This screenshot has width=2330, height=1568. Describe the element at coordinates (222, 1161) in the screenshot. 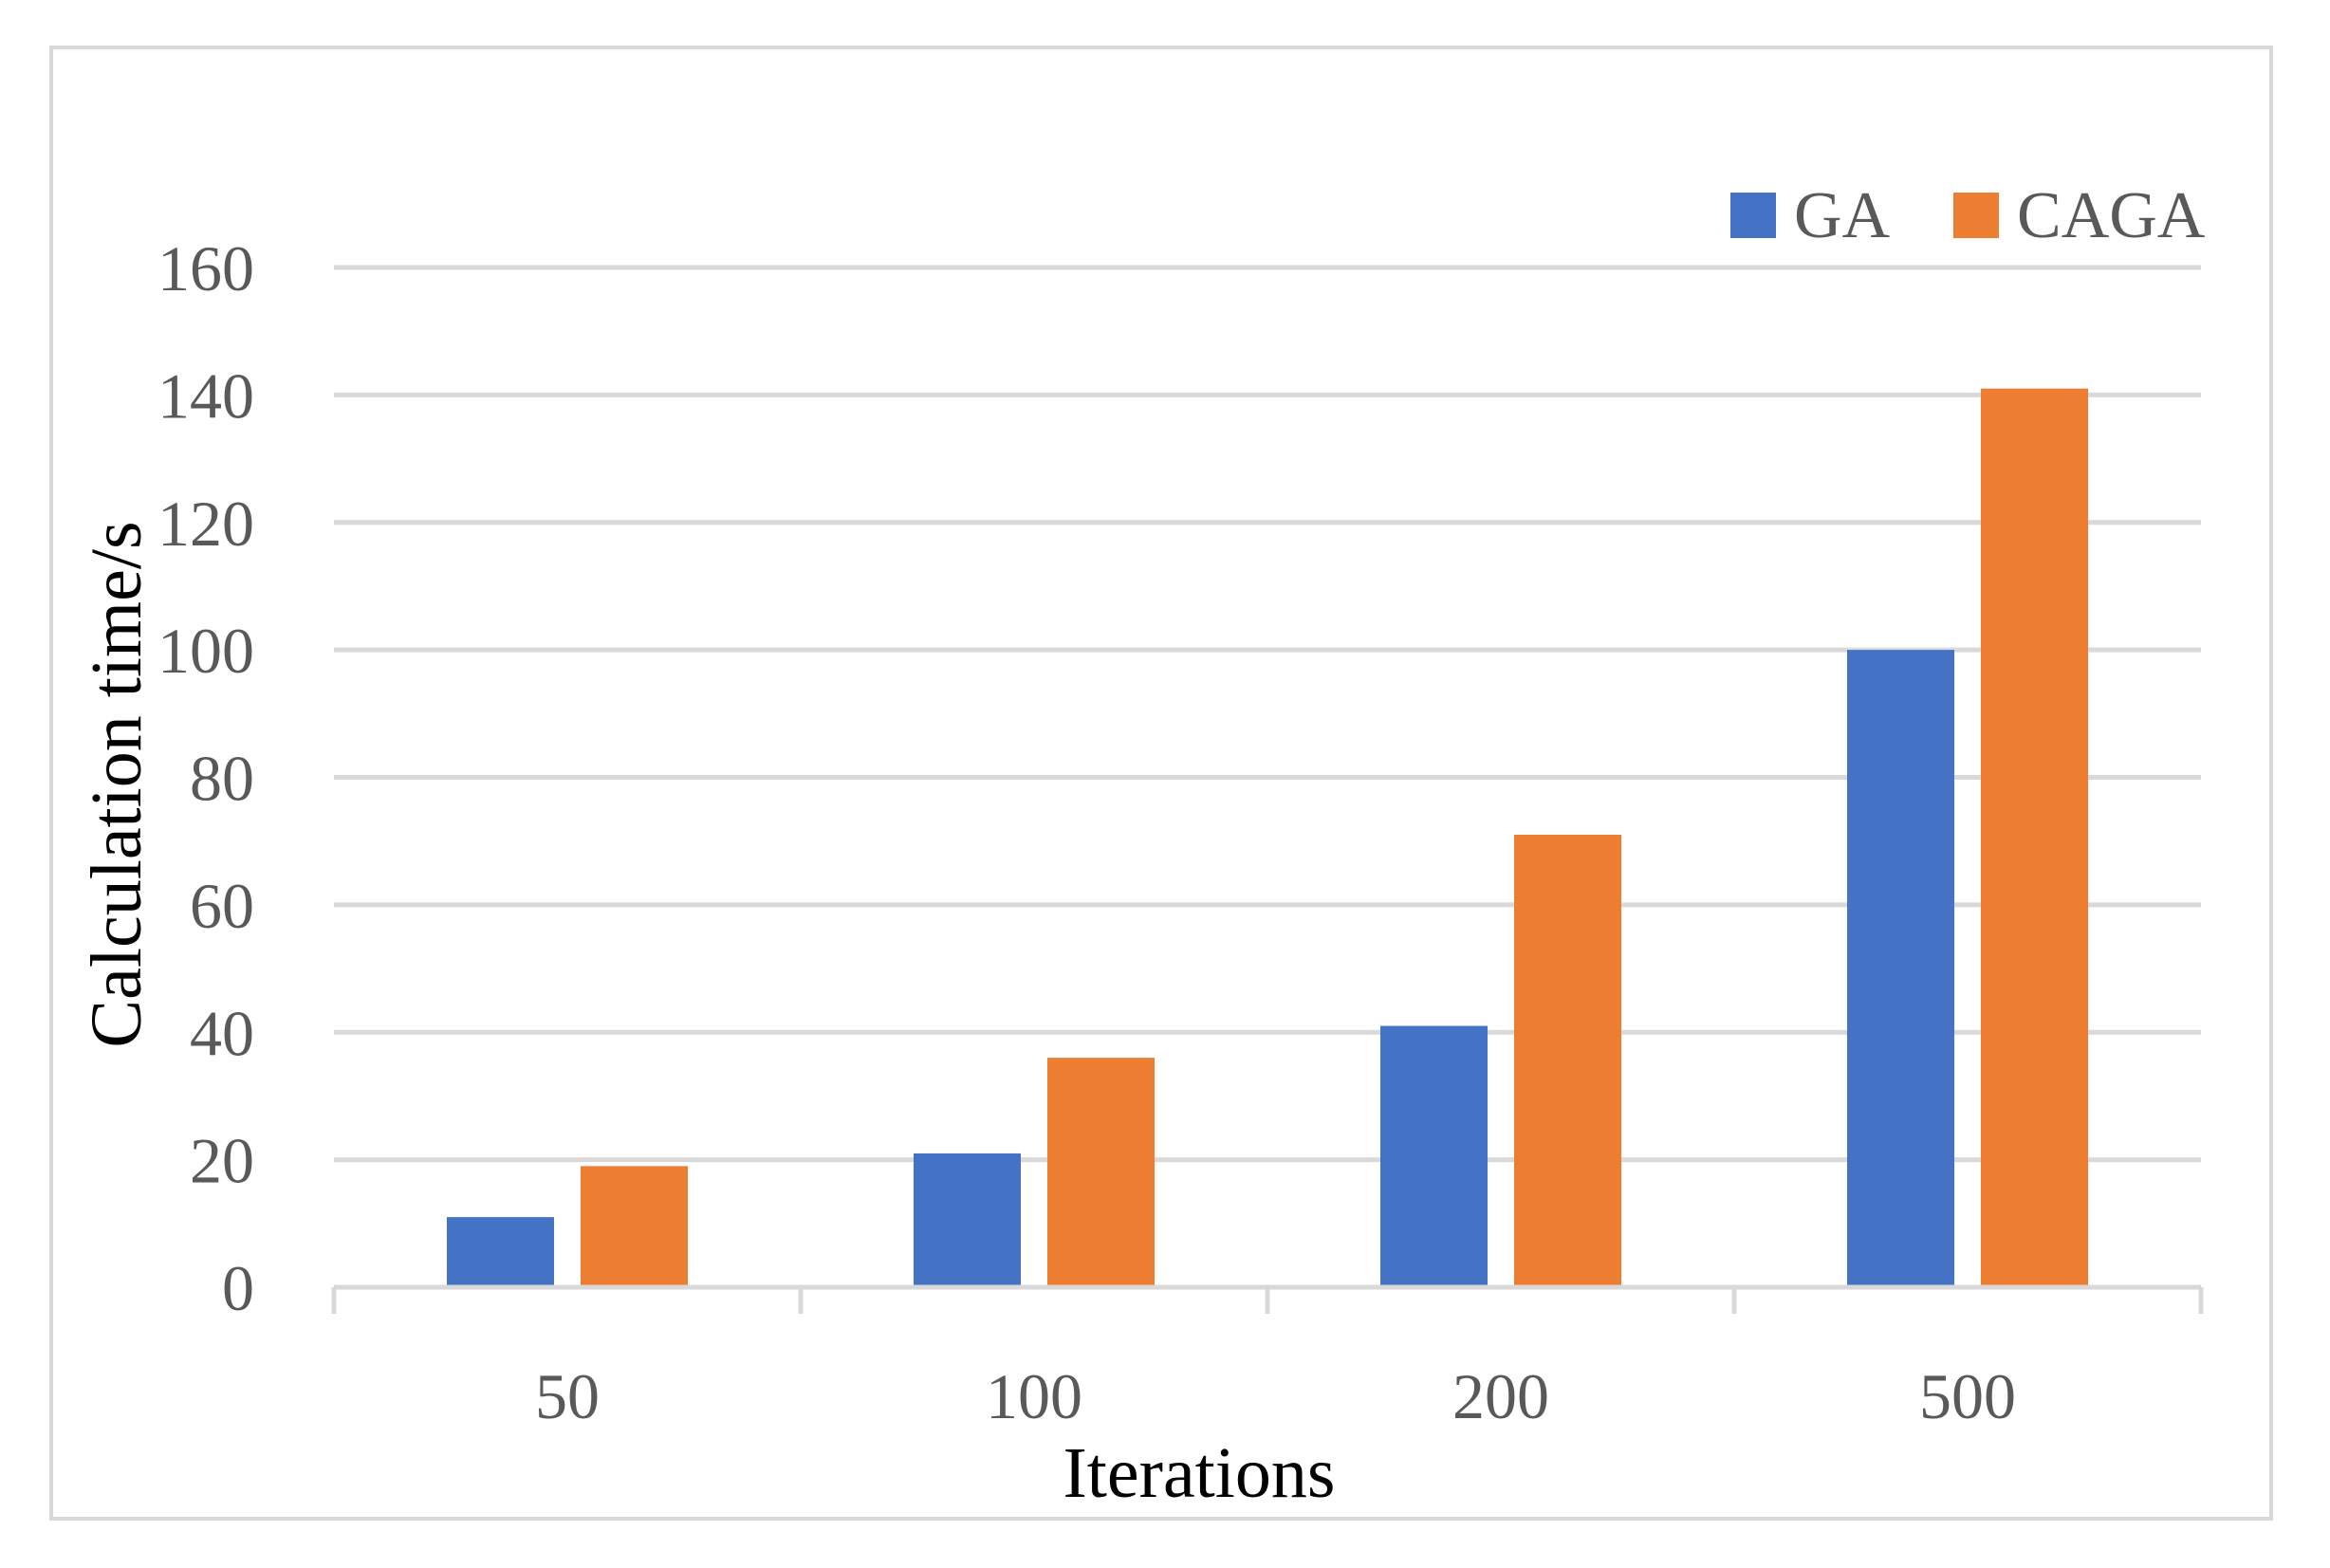

I see `y-tick-label: 20` at that location.